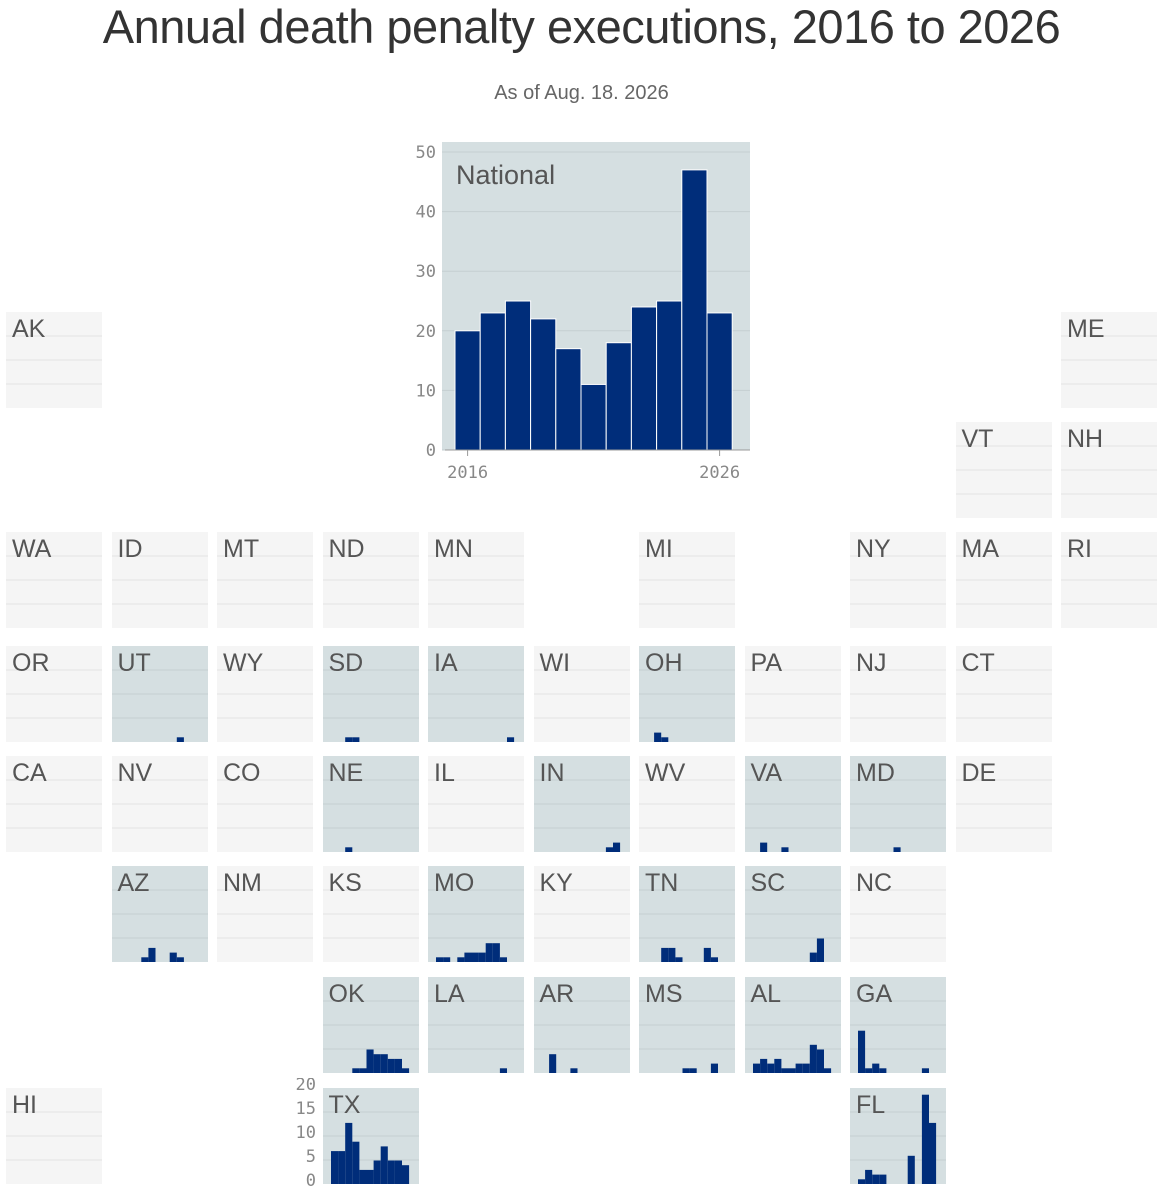 Image resolution: width=1163 pixels, height=1200 pixels. I want to click on state-label: IA, so click(446, 663).